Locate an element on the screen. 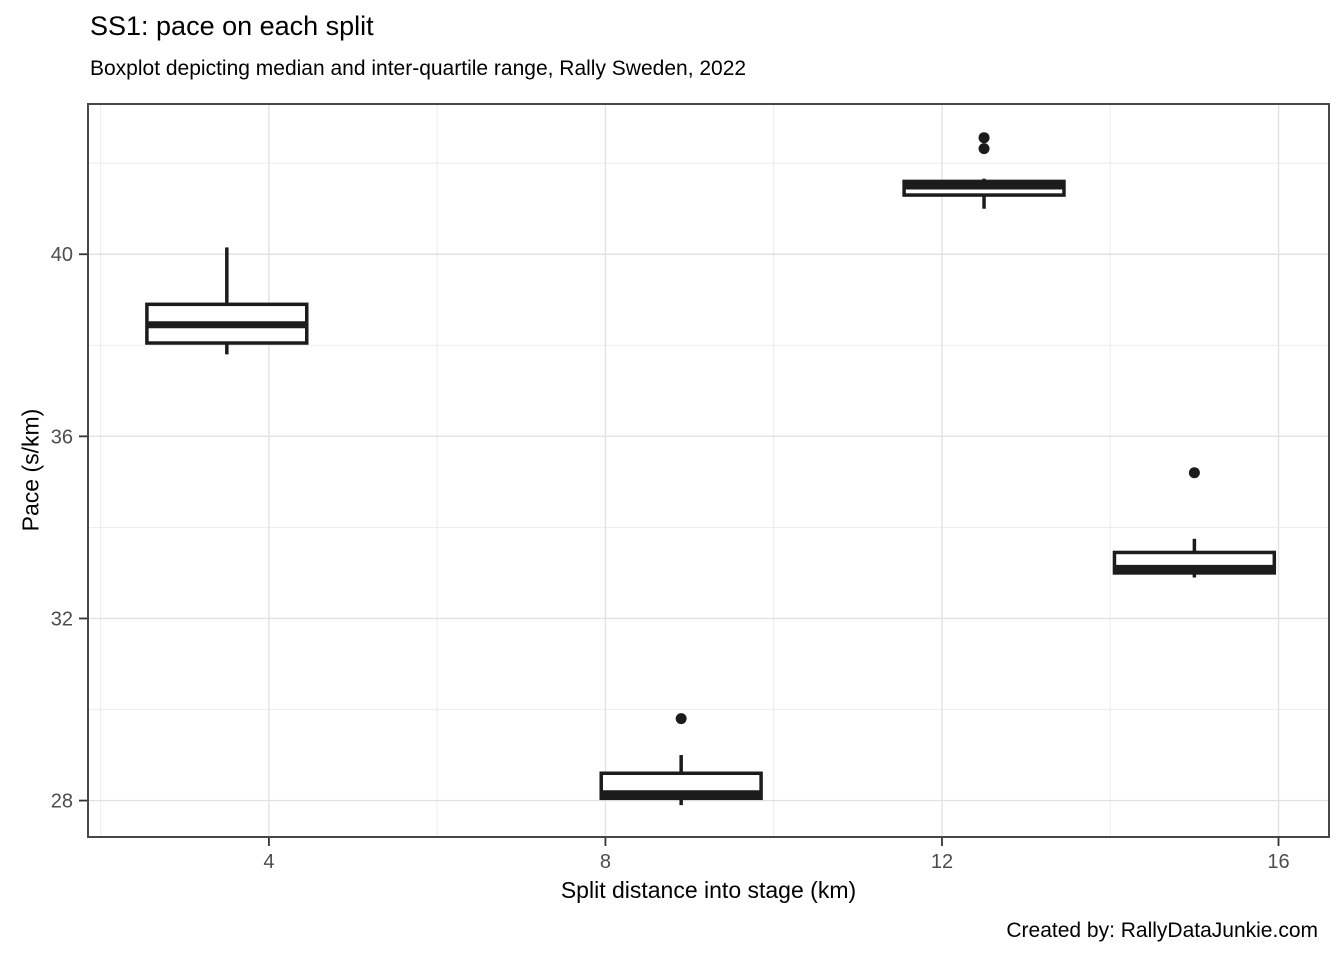  x-tick-label: 16 is located at coordinates (1278, 862).